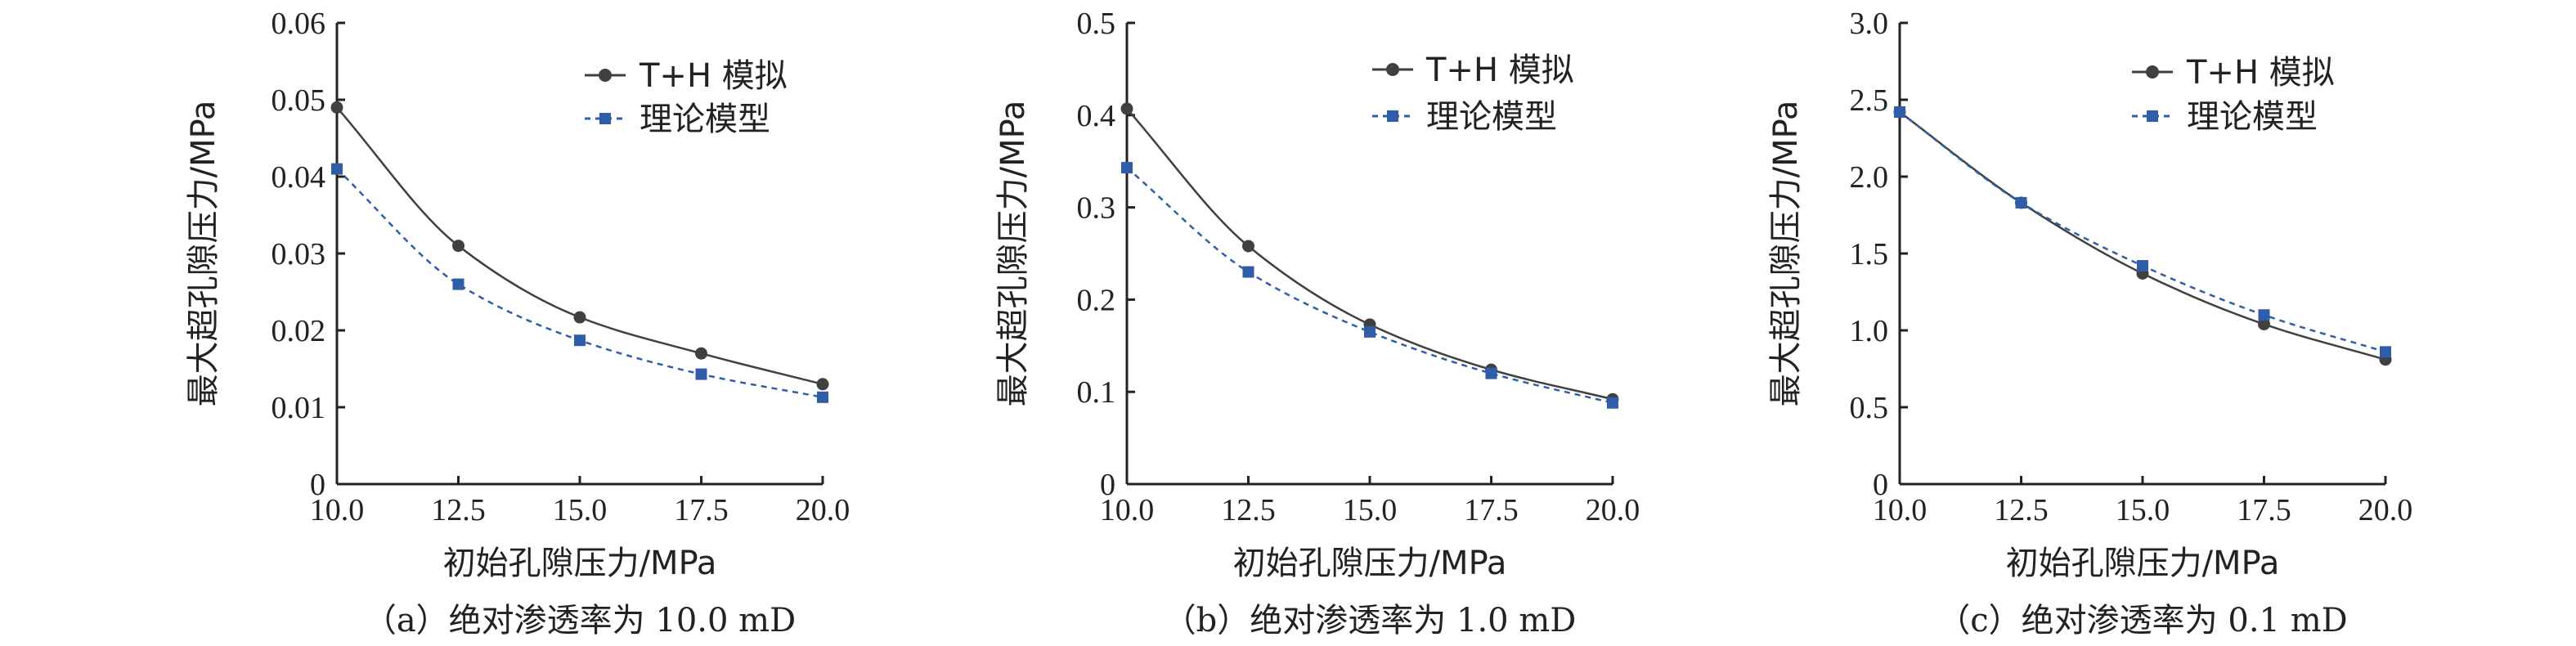 The width and height of the screenshot is (2576, 646). Describe the element at coordinates (1870, 177) in the screenshot. I see `y-tick-label: 2.0` at that location.